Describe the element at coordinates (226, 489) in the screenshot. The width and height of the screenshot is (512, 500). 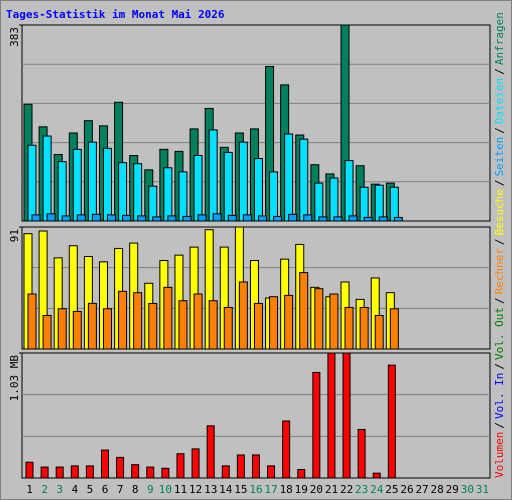
I see `x-tick-label: 14` at that location.